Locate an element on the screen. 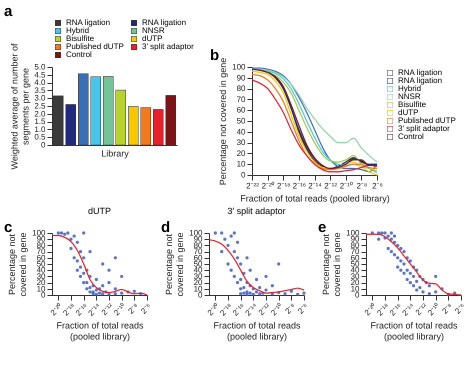 The image size is (474, 366). y-tick-label: 2.5 is located at coordinates (40, 106).